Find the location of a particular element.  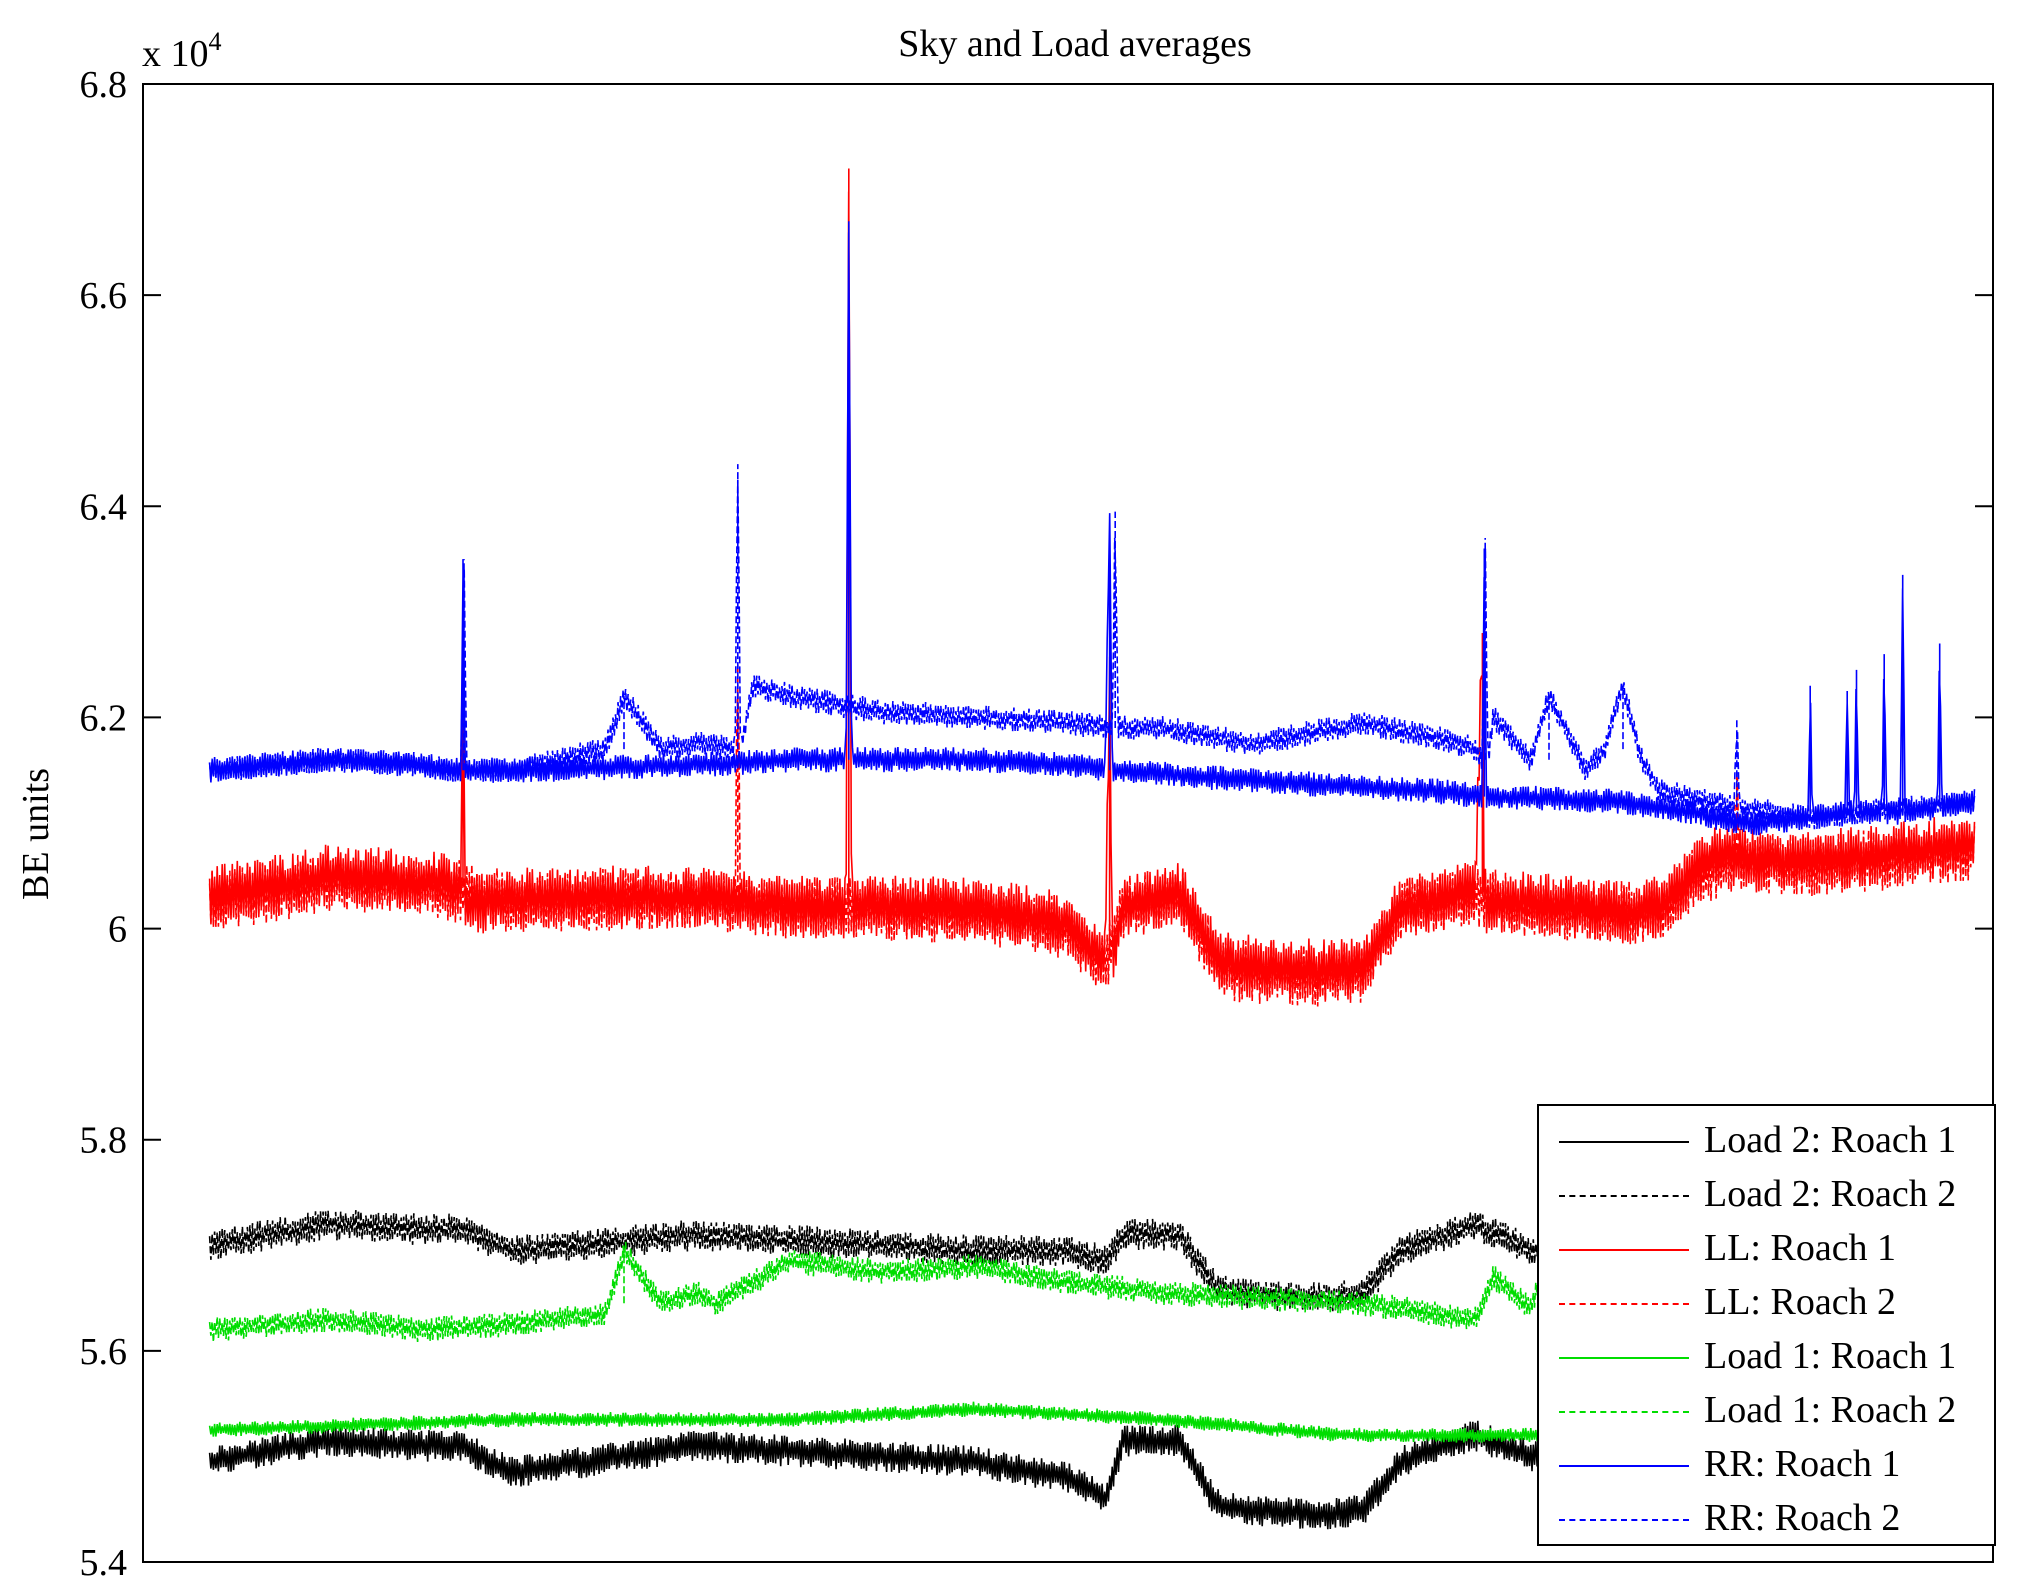

legend-label: Load 2: Roach 2 is located at coordinates (1830, 1194).